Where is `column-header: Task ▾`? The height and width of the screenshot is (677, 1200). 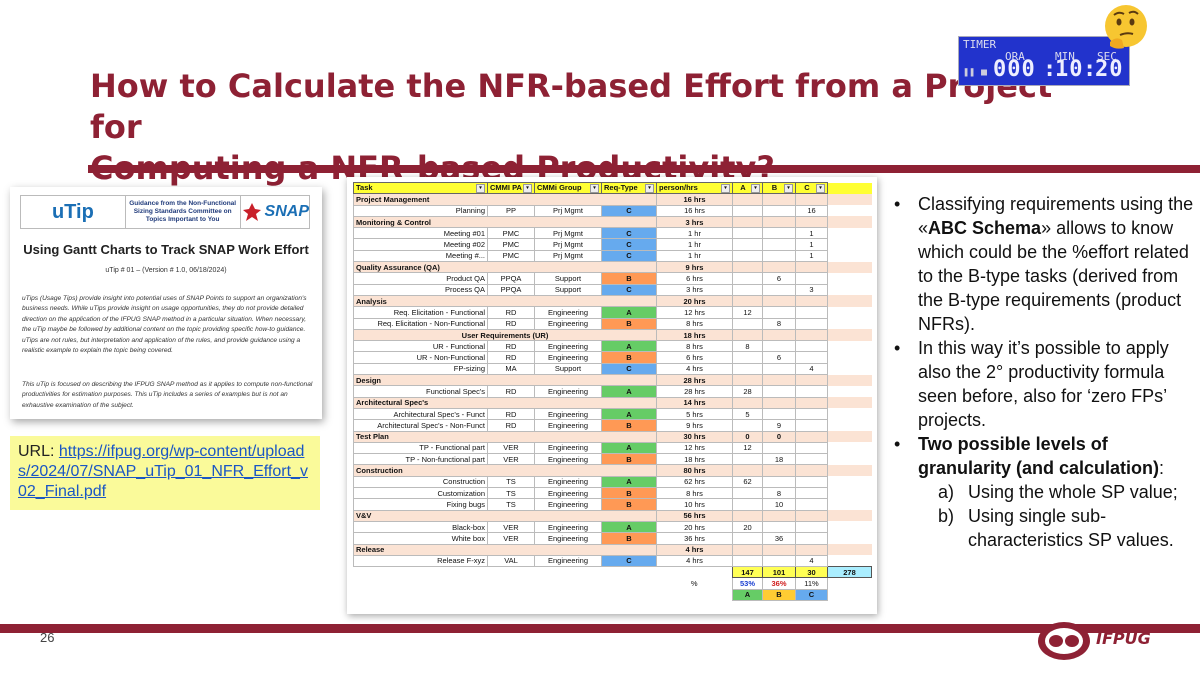 column-header: Task ▾ is located at coordinates (420, 188).